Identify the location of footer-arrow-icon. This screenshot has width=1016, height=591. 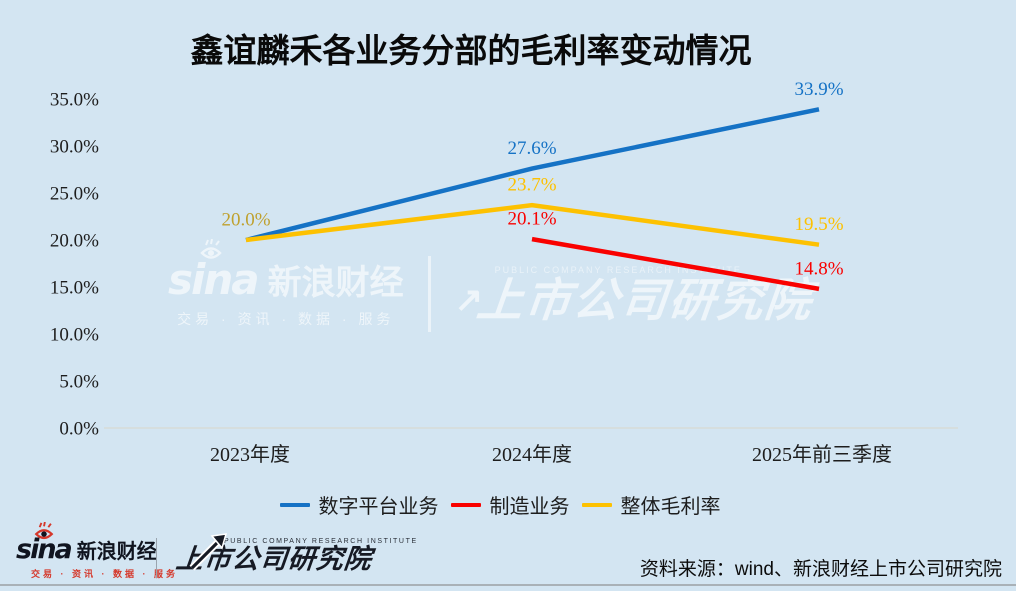
(207, 554).